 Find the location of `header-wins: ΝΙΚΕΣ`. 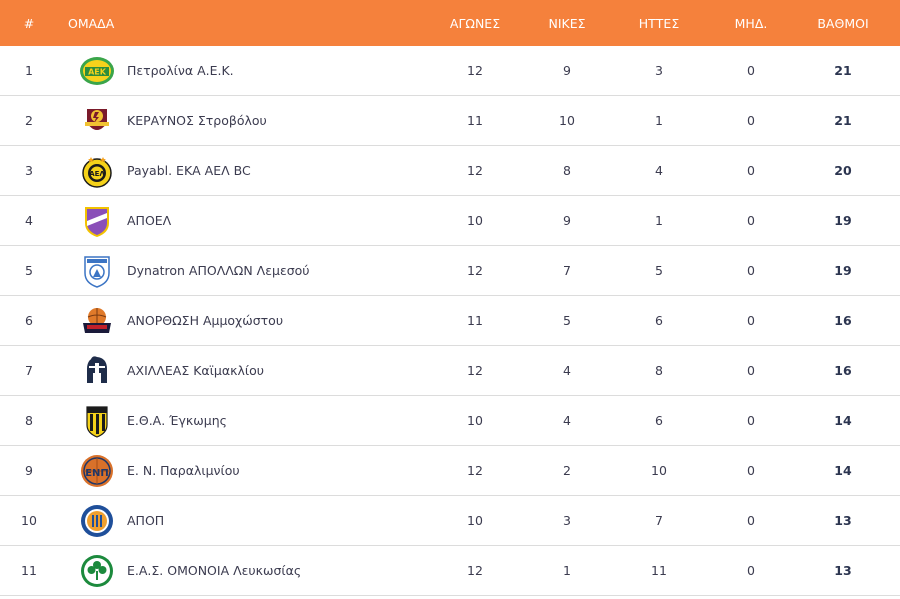

header-wins: ΝΙΚΕΣ is located at coordinates (567, 23).